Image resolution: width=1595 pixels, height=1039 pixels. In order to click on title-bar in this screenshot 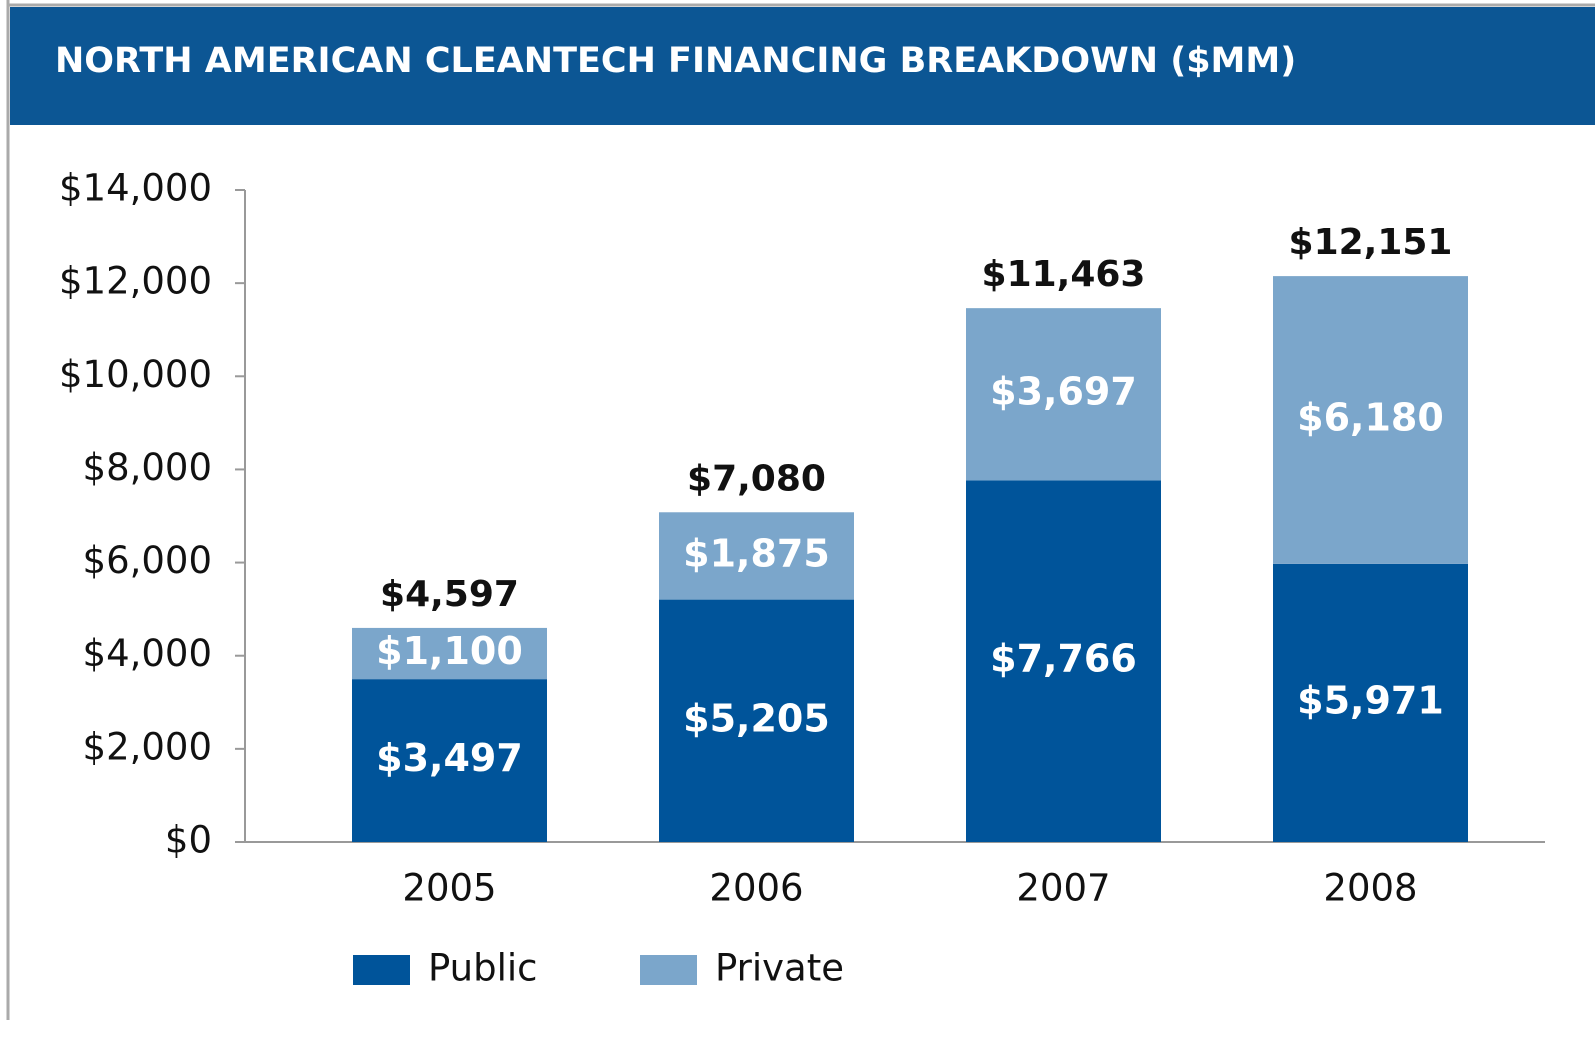, I will do `click(802, 66)`.